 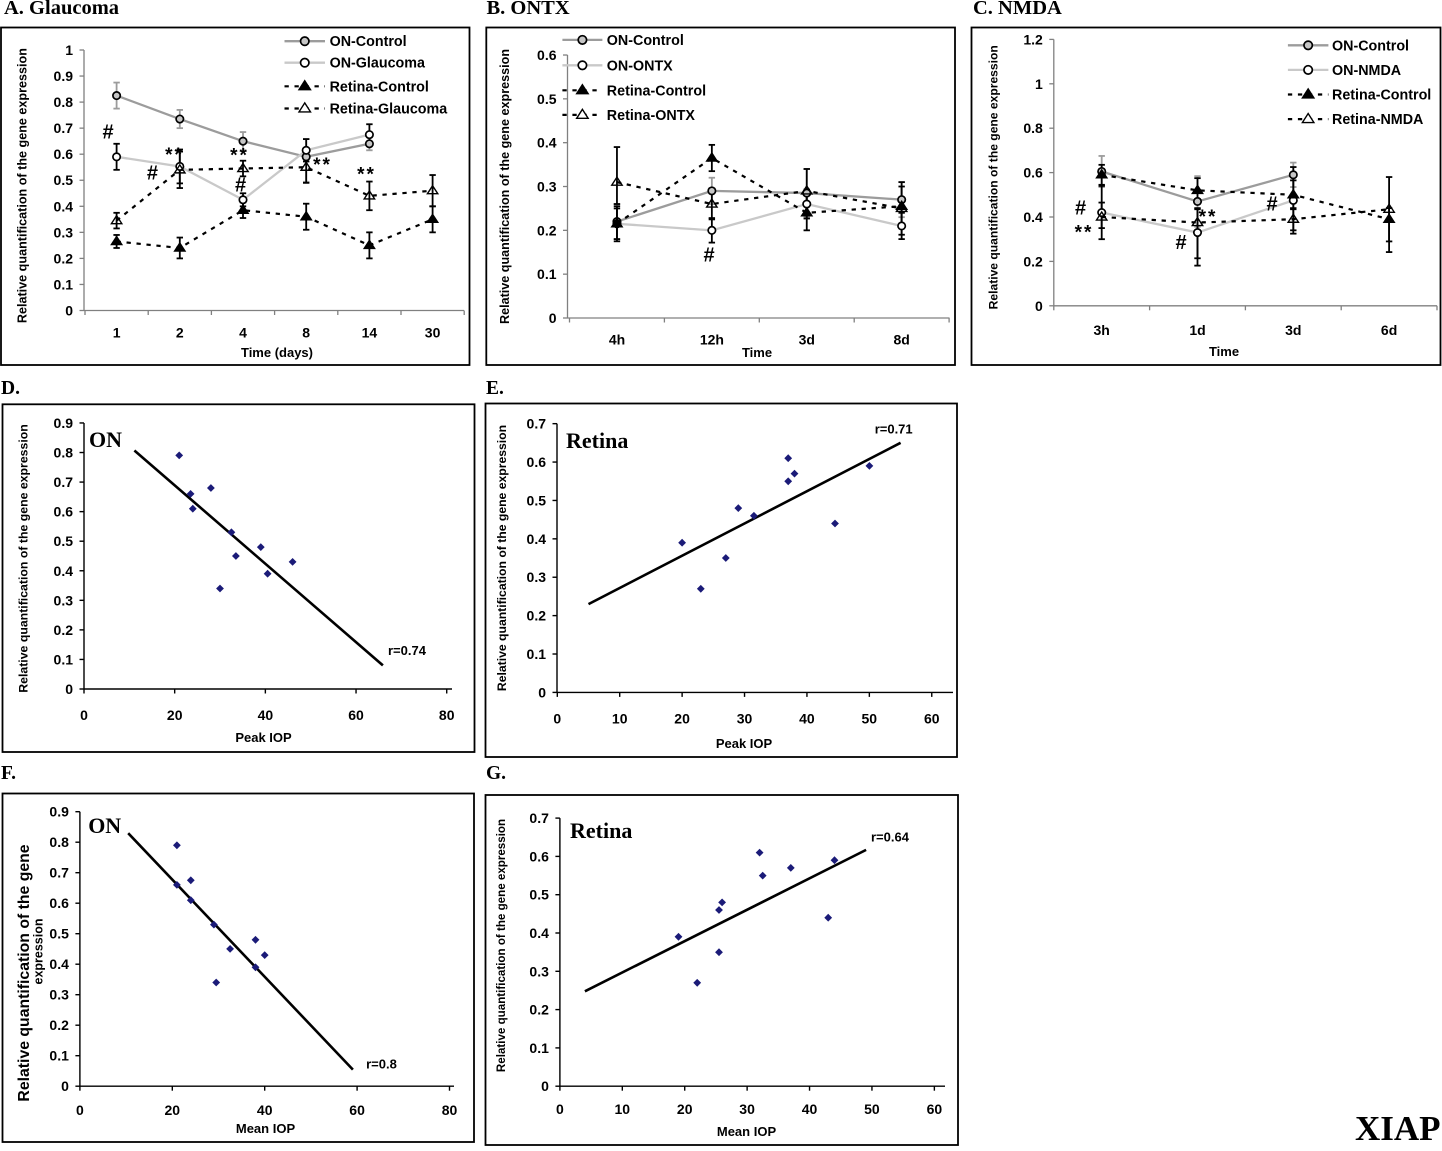 I want to click on svg-text: 2, so click(x=180, y=333).